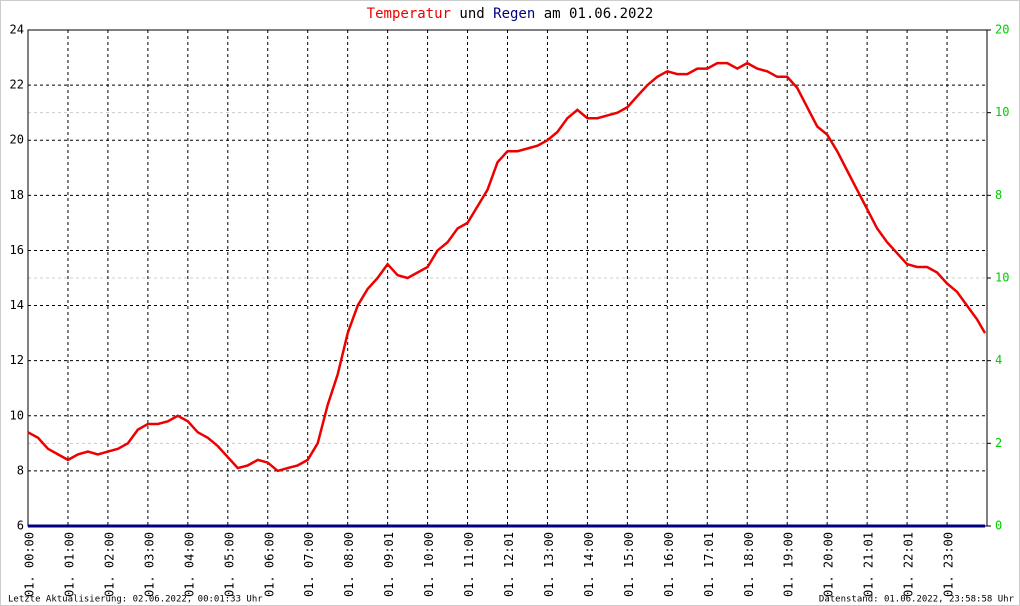 This screenshot has width=1020, height=606. Describe the element at coordinates (709, 564) in the screenshot. I see `x-tick-label: 01. 17:01` at that location.